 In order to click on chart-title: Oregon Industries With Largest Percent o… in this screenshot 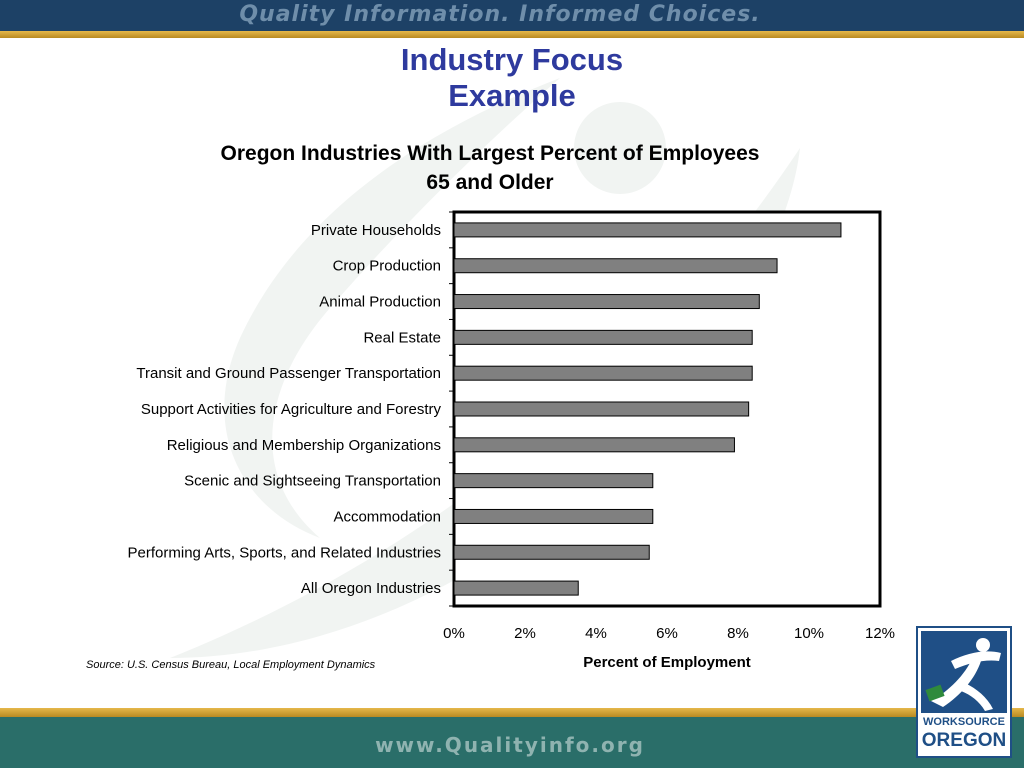, I will do `click(490, 168)`.